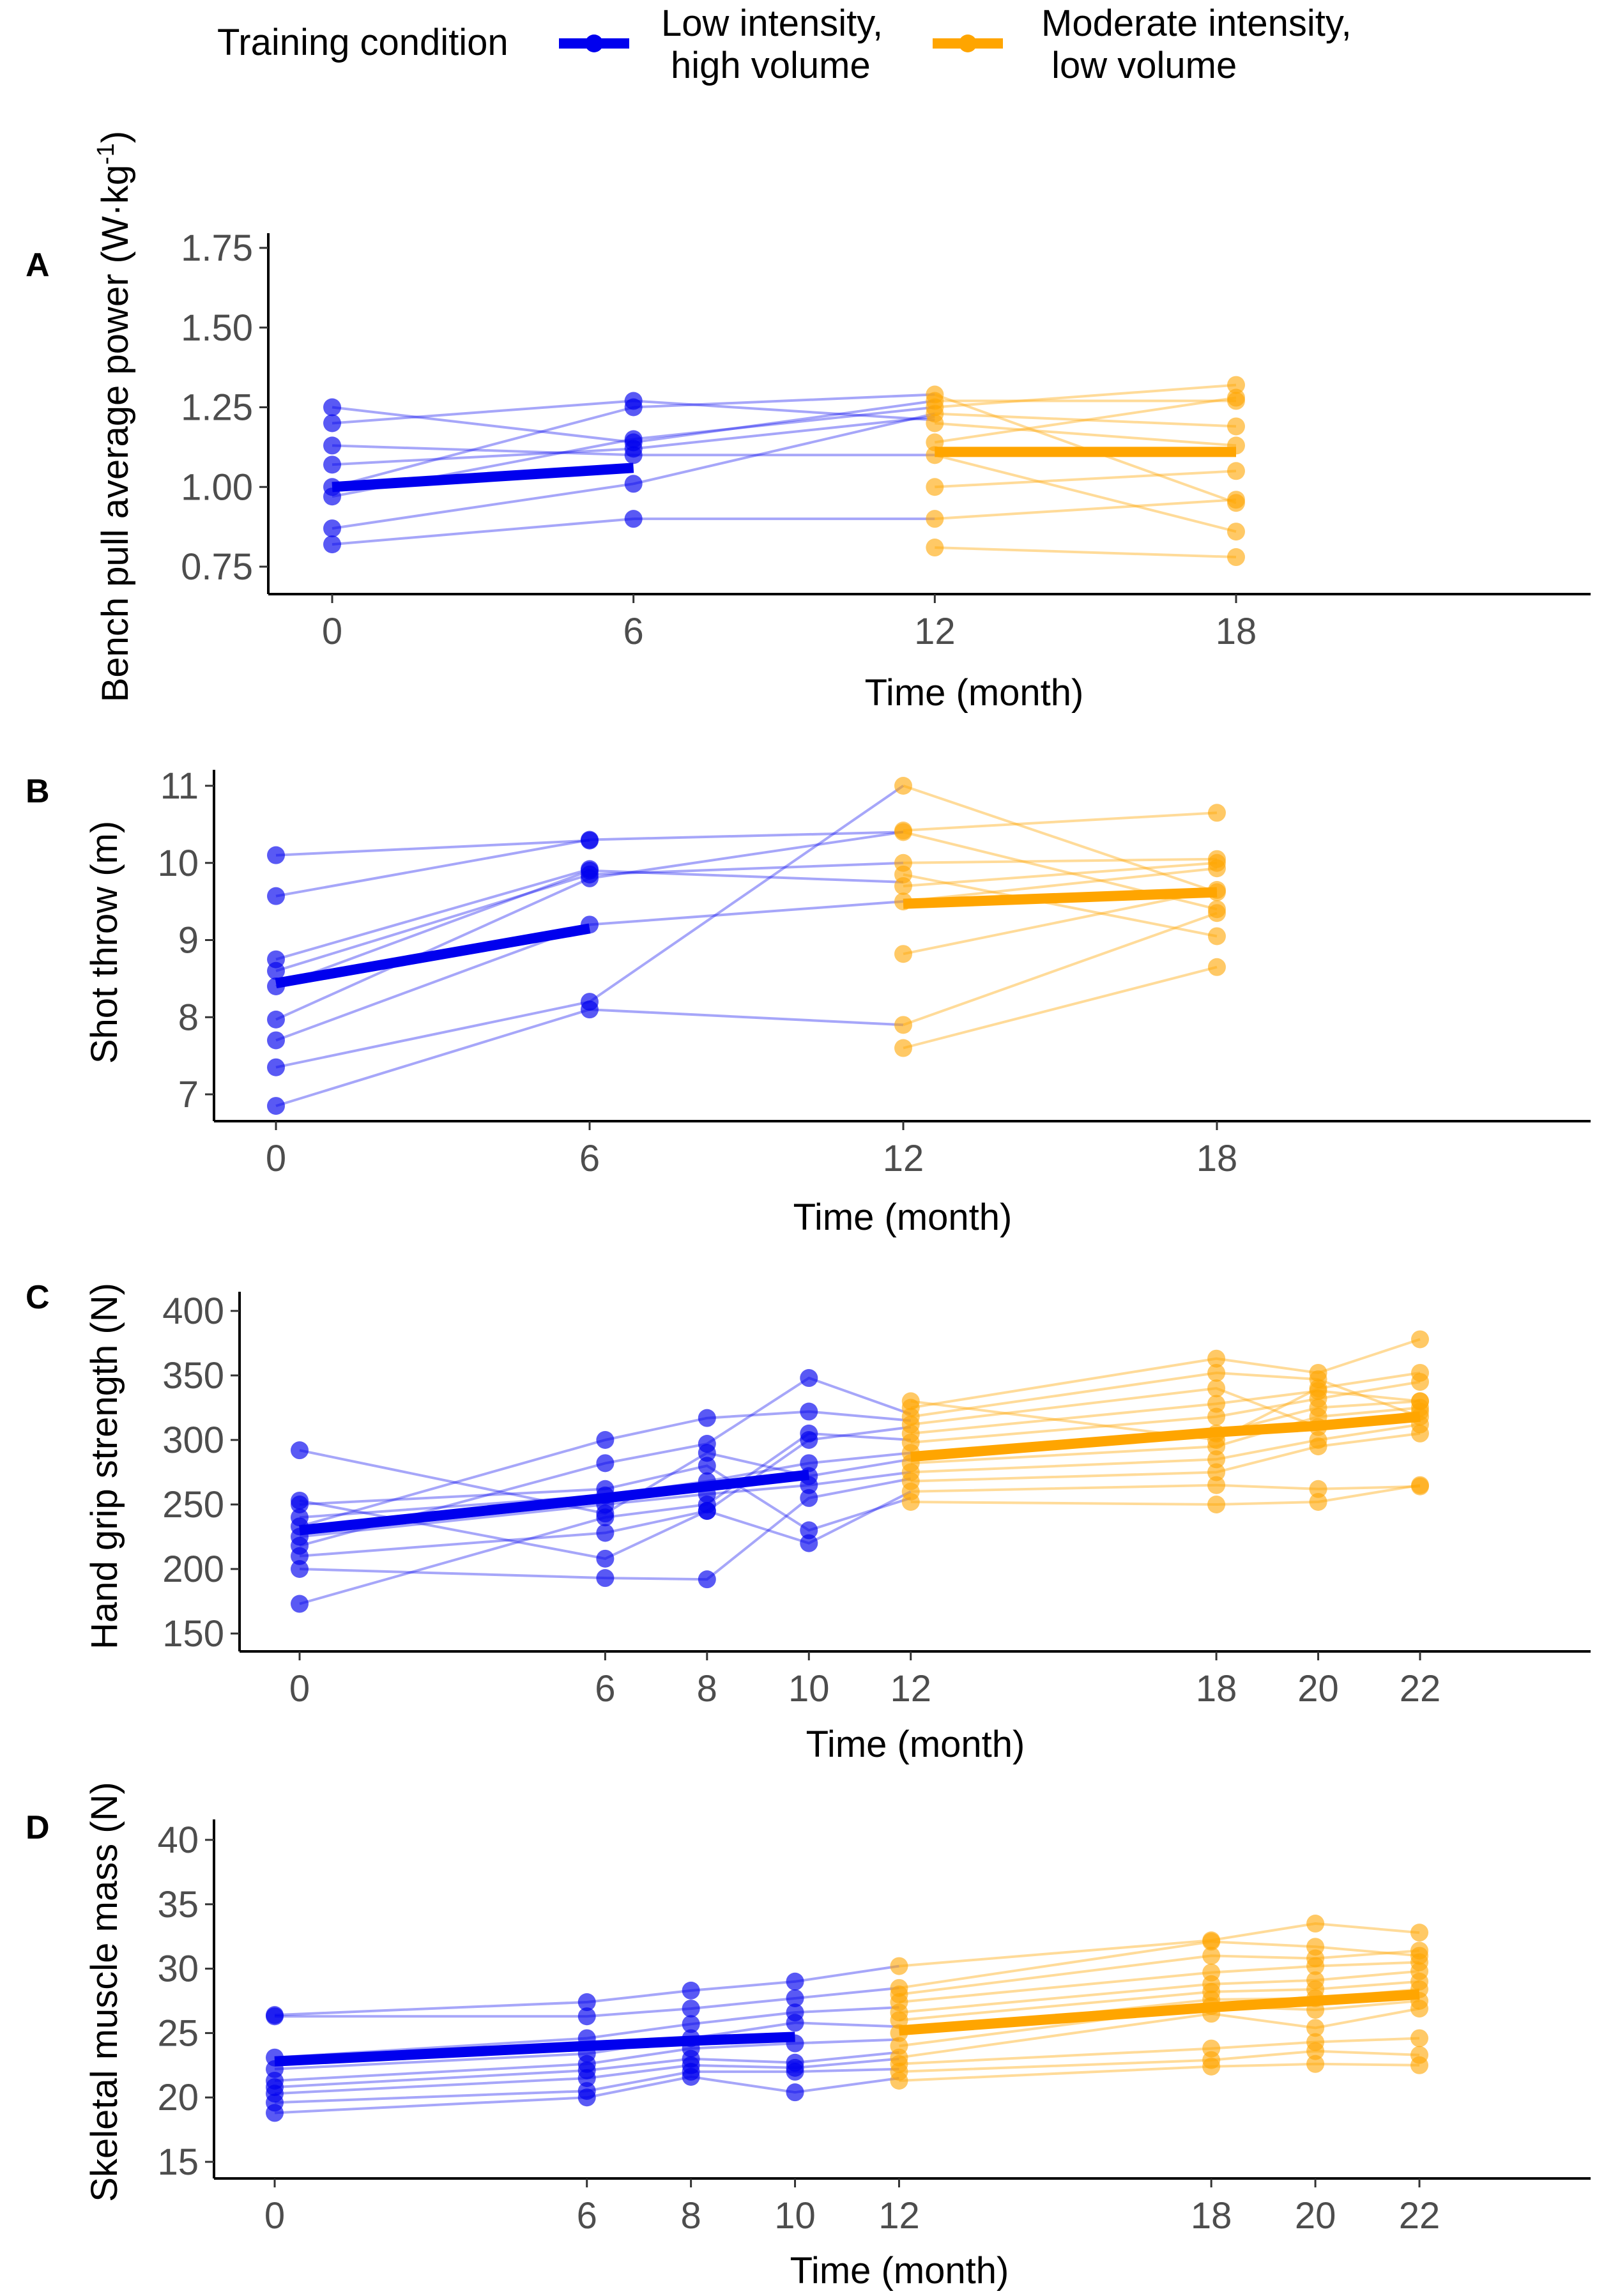 This screenshot has width=1597, height=2296. Describe the element at coordinates (935, 631) in the screenshot. I see `panel-a-x-tick-label: 12` at that location.